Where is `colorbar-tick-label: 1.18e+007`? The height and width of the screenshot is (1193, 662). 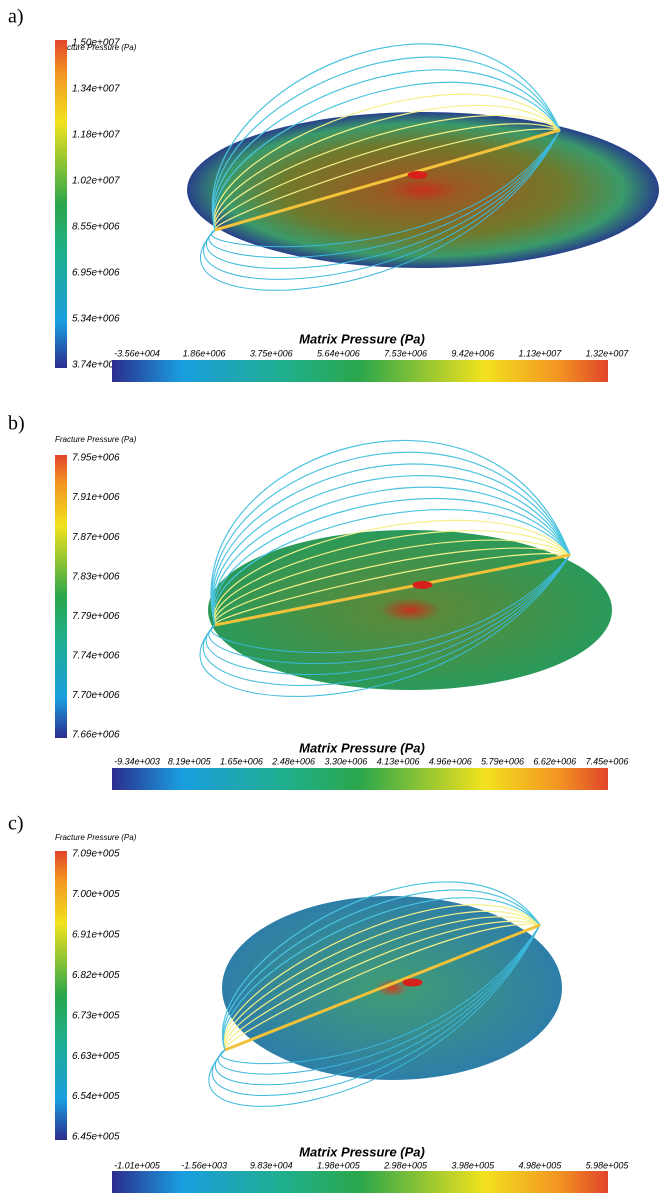
colorbar-tick-label: 1.18e+007 is located at coordinates (96, 135).